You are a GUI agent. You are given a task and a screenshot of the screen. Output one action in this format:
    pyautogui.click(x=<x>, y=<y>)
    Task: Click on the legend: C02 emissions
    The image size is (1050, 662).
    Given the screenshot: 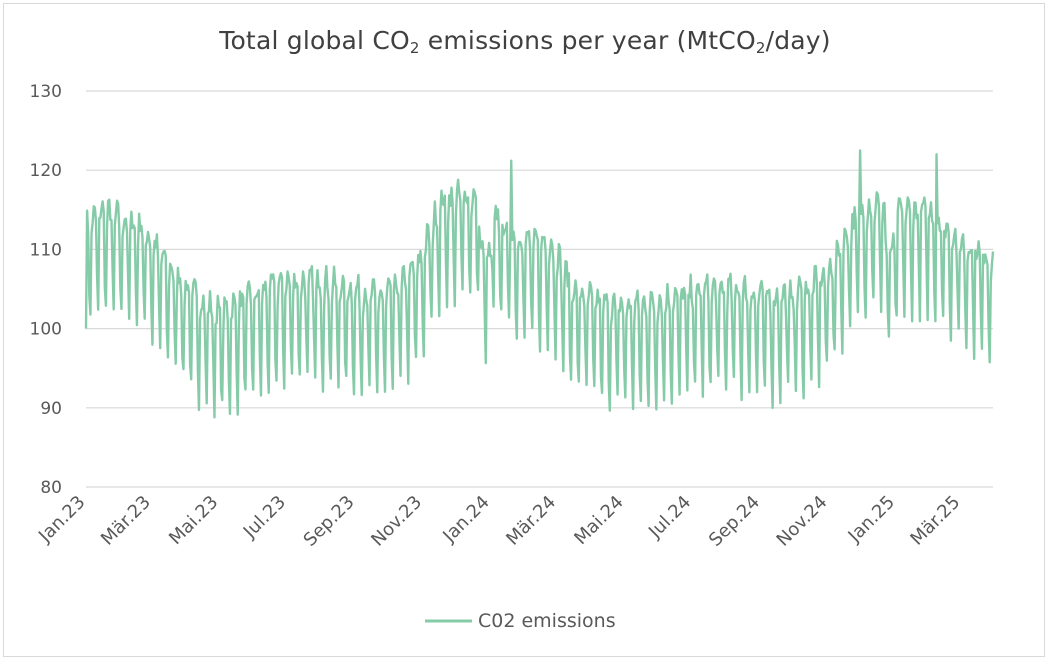 What is the action you would take?
    pyautogui.click(x=520, y=621)
    